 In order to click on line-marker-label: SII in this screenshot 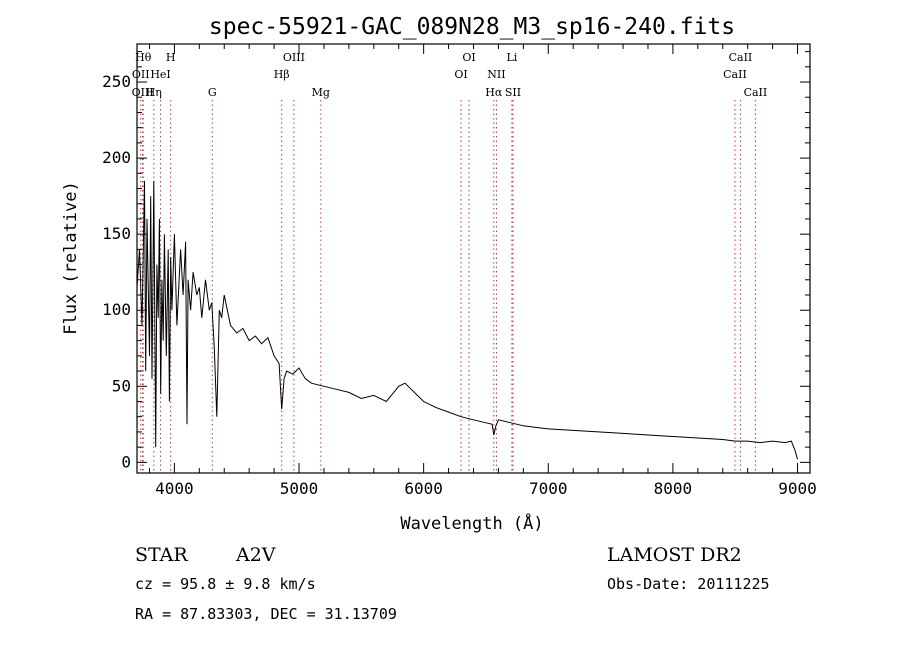, I will do `click(513, 92)`.